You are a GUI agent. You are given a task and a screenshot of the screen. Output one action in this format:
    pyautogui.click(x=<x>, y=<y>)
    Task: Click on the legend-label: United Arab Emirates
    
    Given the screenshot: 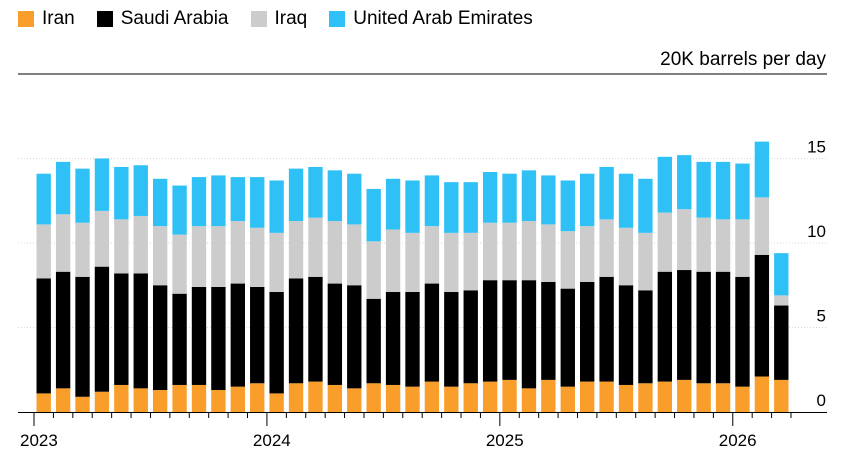 What is the action you would take?
    pyautogui.click(x=443, y=18)
    